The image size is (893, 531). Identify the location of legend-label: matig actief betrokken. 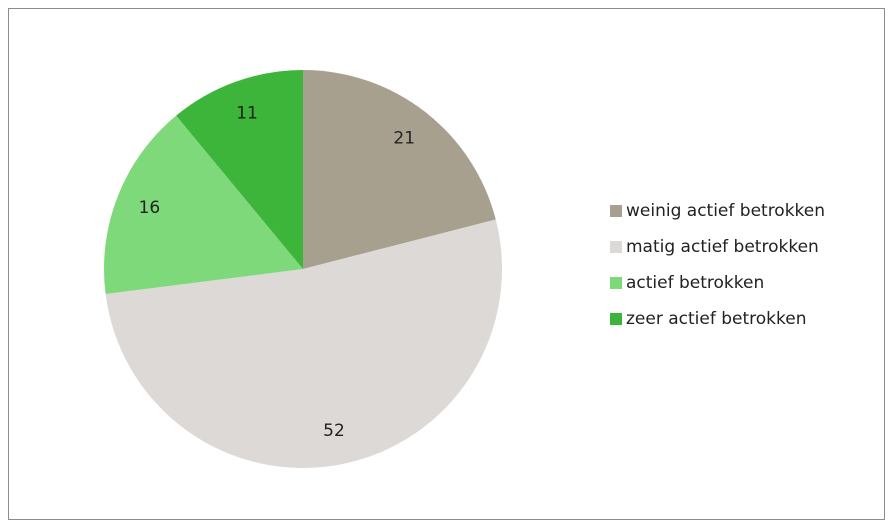
(722, 247).